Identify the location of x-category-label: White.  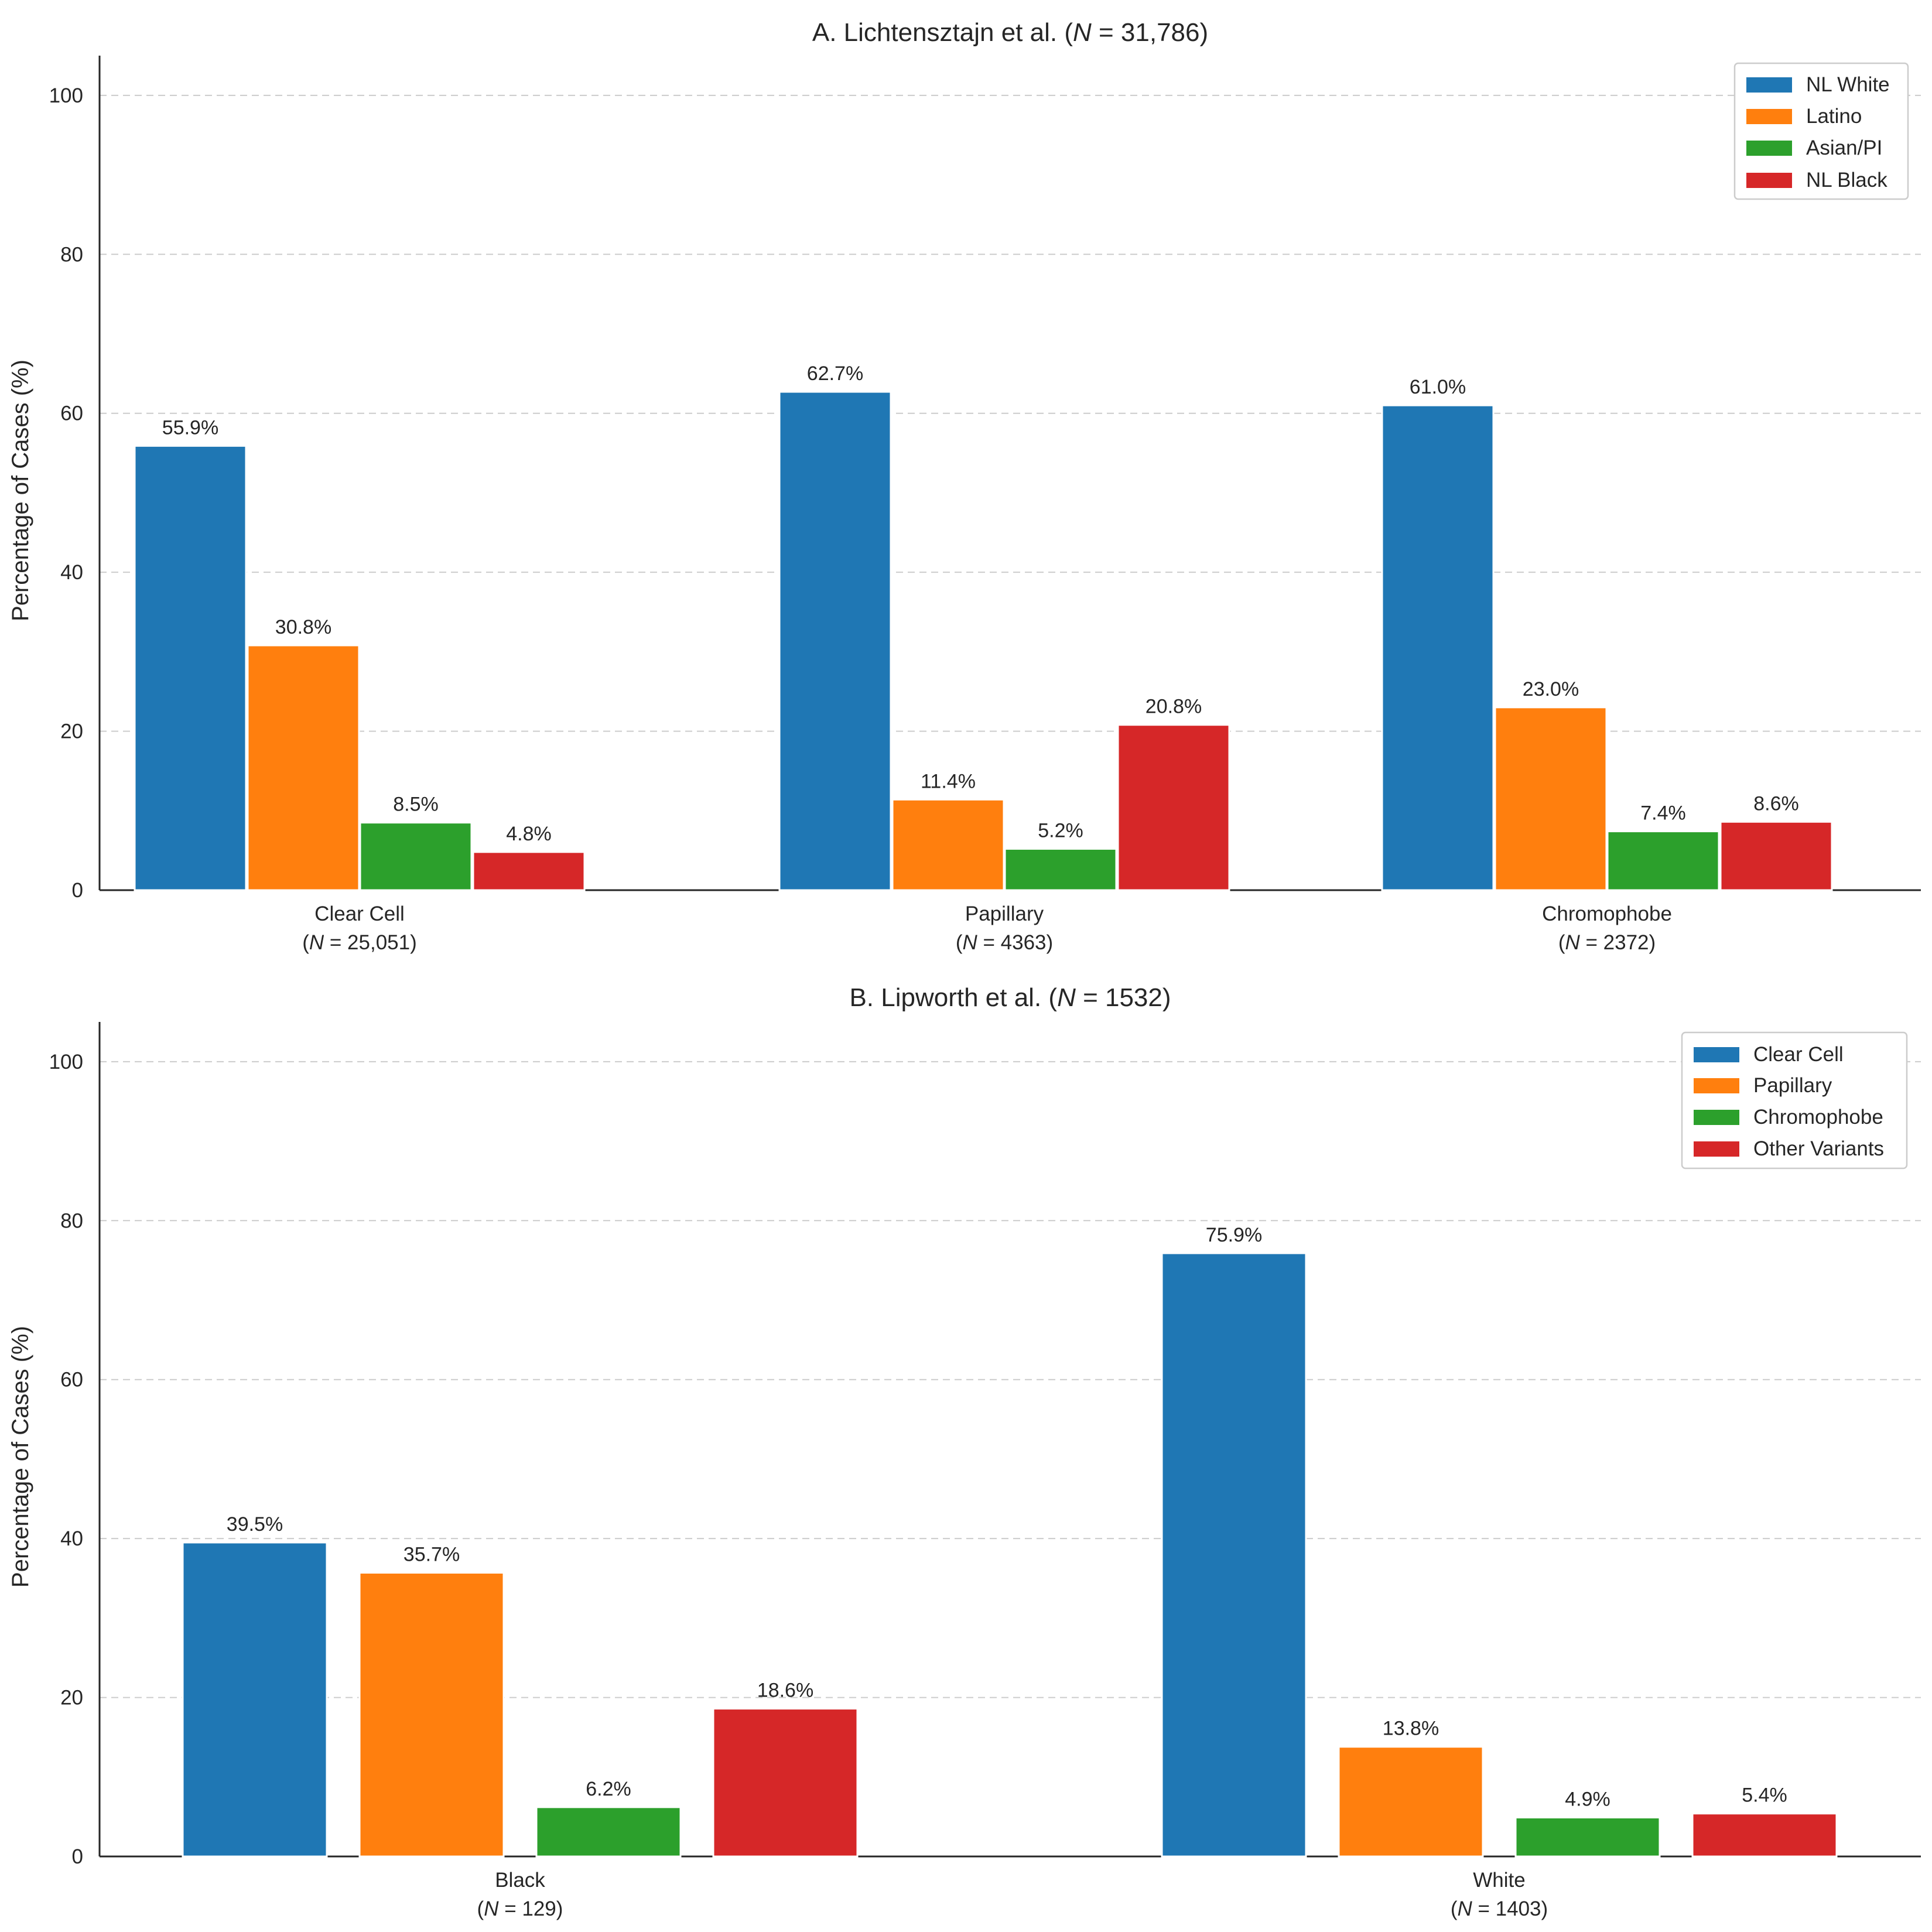
(1499, 1880).